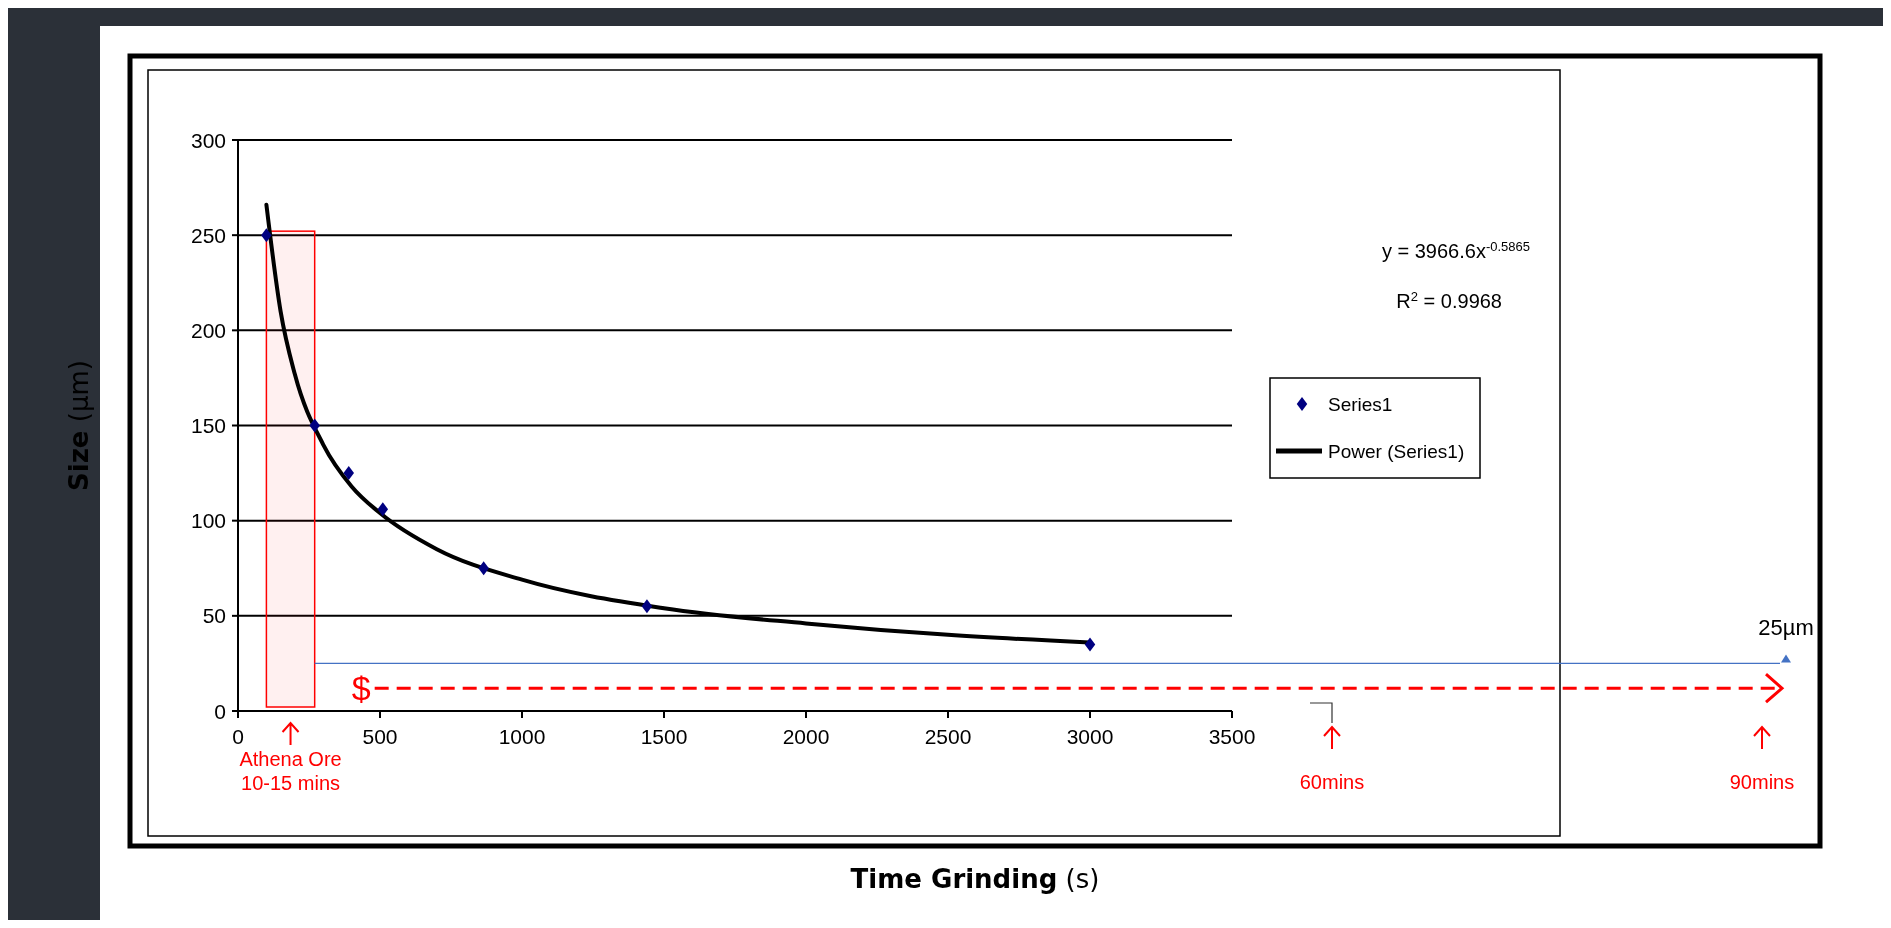  Describe the element at coordinates (664, 736) in the screenshot. I see `x-tick-label: 1500` at that location.